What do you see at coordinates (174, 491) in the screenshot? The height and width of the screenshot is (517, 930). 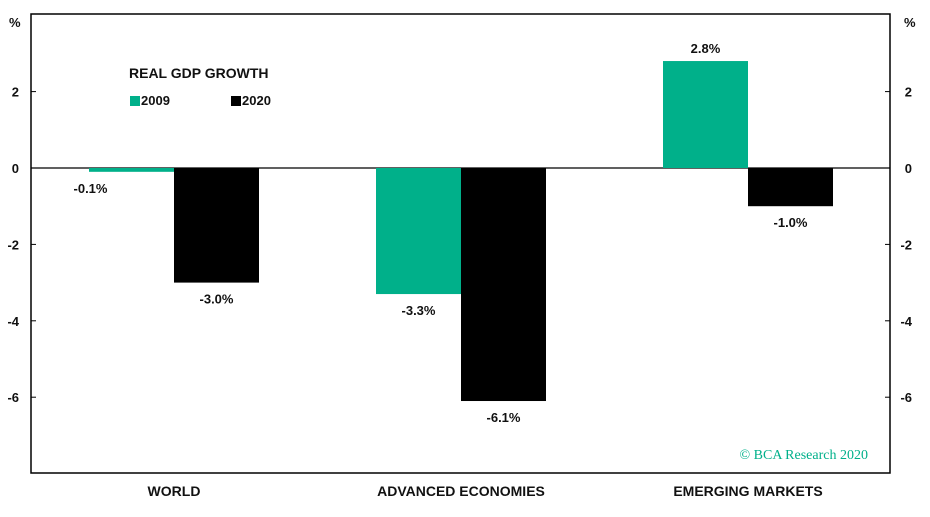 I see `category-label: WORLD` at bounding box center [174, 491].